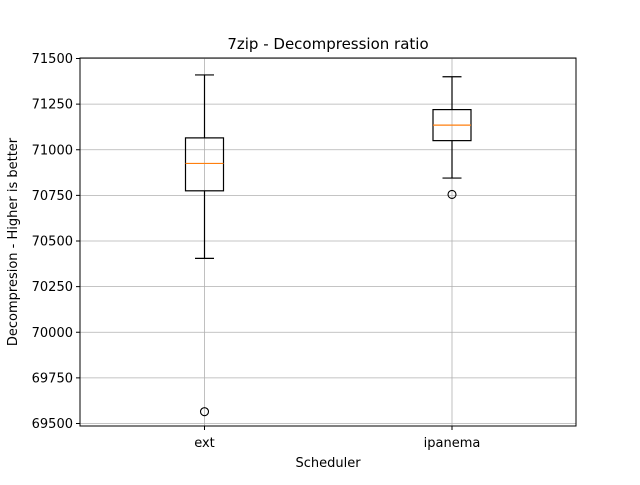  I want to click on y-tick-label: 71000, so click(52, 150).